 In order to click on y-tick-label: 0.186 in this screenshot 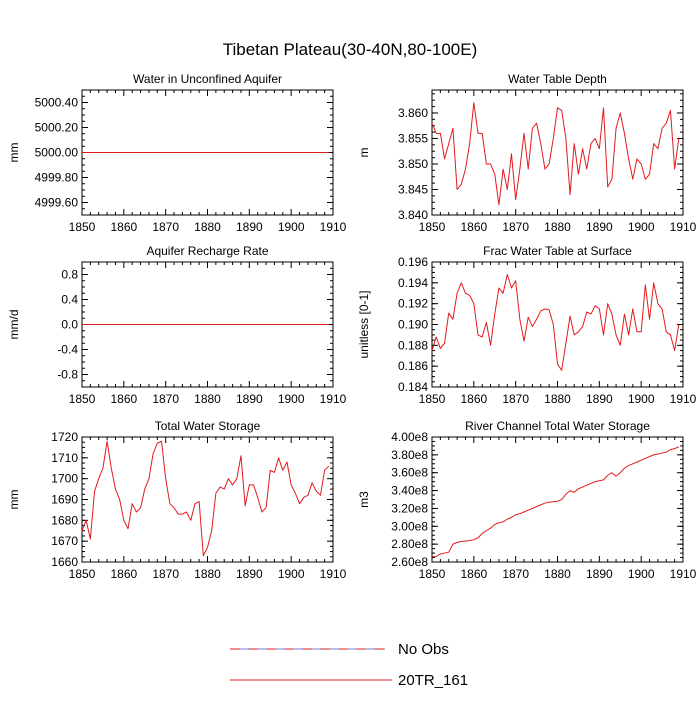, I will do `click(413, 366)`.